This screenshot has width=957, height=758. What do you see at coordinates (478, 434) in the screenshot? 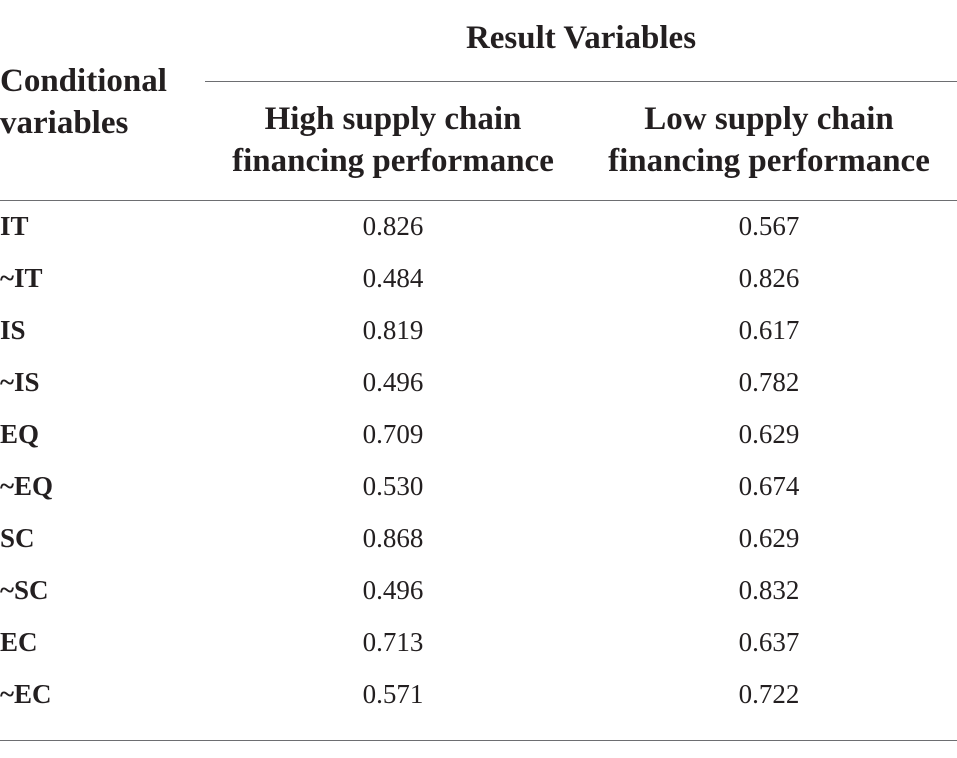
I see `table-row: EQ 0.709 0.629` at bounding box center [478, 434].